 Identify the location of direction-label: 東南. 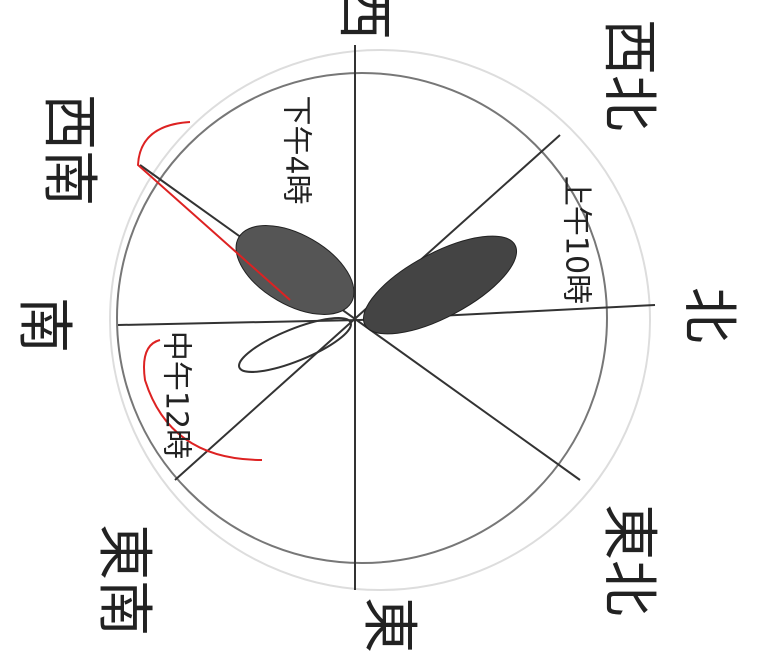
(123, 580).